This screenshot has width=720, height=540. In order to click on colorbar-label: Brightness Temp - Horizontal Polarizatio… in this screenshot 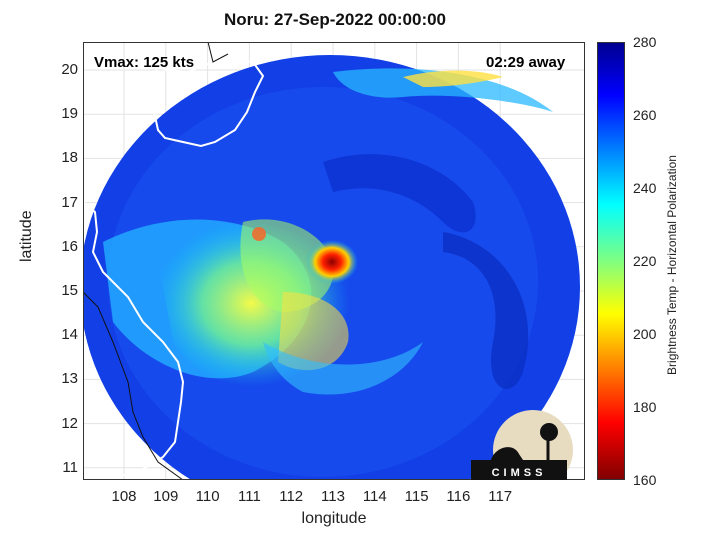, I will do `click(672, 265)`.